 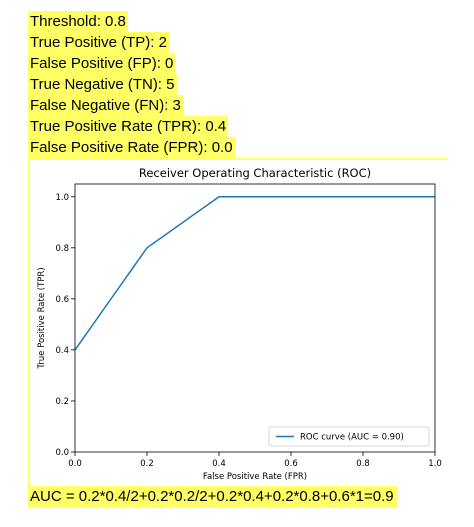 What do you see at coordinates (238, 159) in the screenshot?
I see `highlight-top-border` at bounding box center [238, 159].